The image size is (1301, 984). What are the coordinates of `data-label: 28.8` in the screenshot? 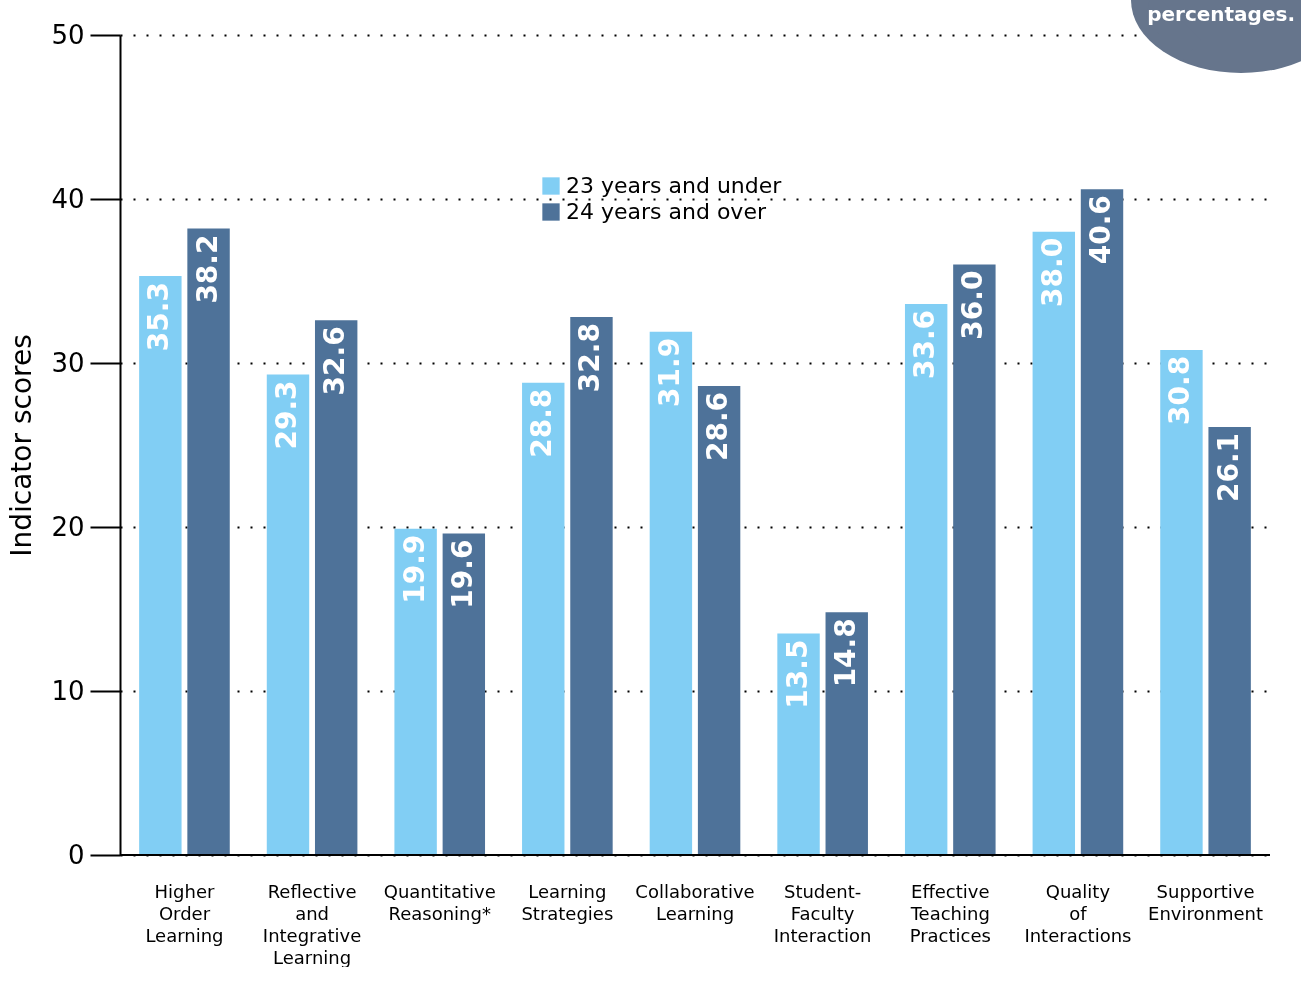 It's located at (542, 423).